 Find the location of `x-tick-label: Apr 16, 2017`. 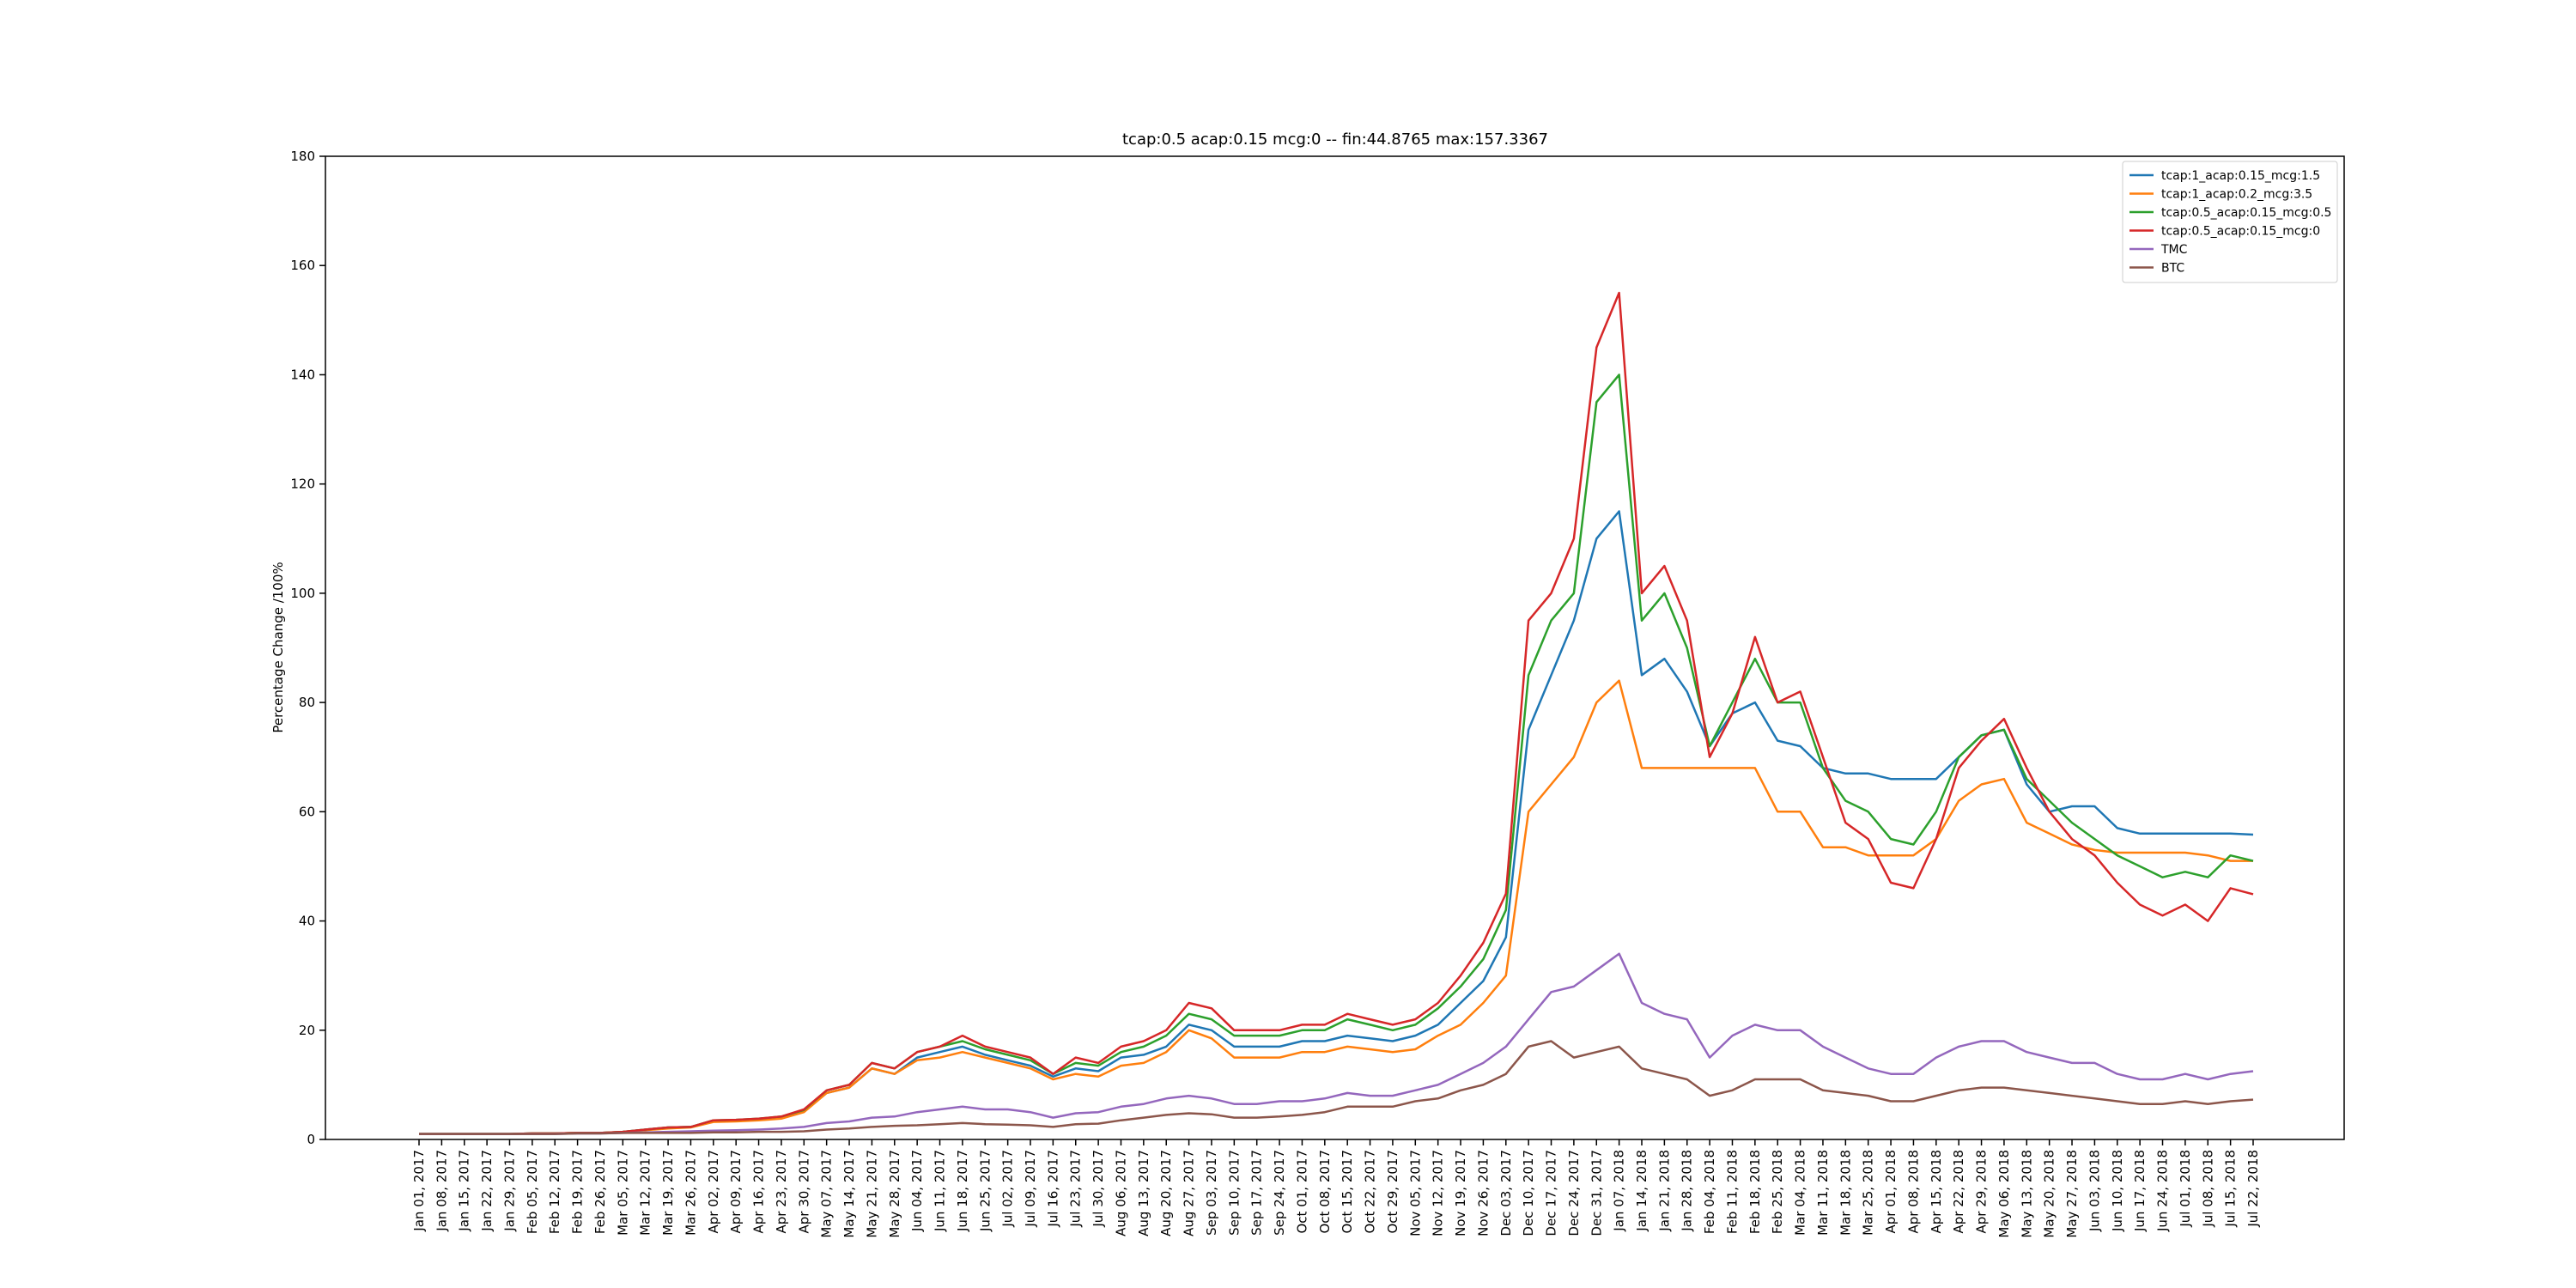

x-tick-label: Apr 16, 2017 is located at coordinates (759, 1192).